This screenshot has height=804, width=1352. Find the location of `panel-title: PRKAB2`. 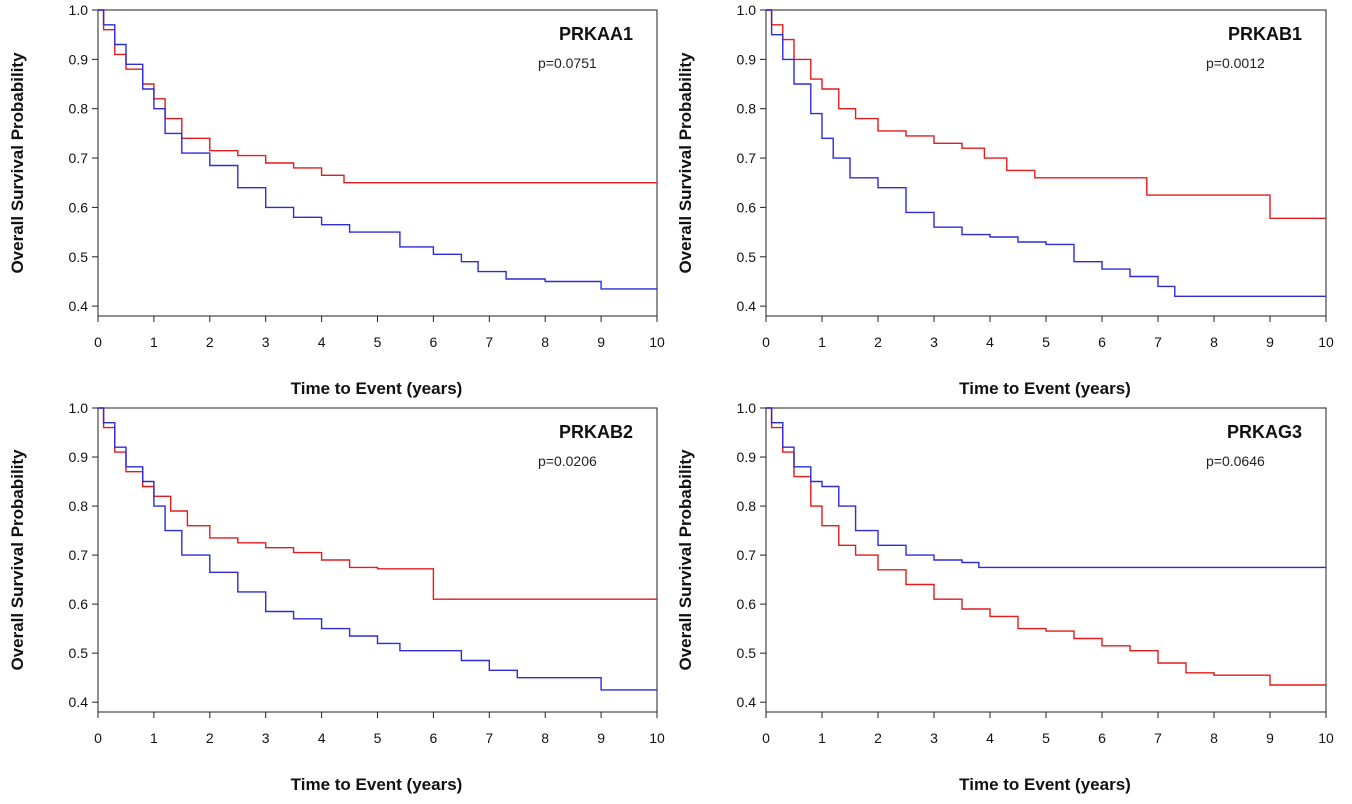

panel-title: PRKAB2 is located at coordinates (596, 432).